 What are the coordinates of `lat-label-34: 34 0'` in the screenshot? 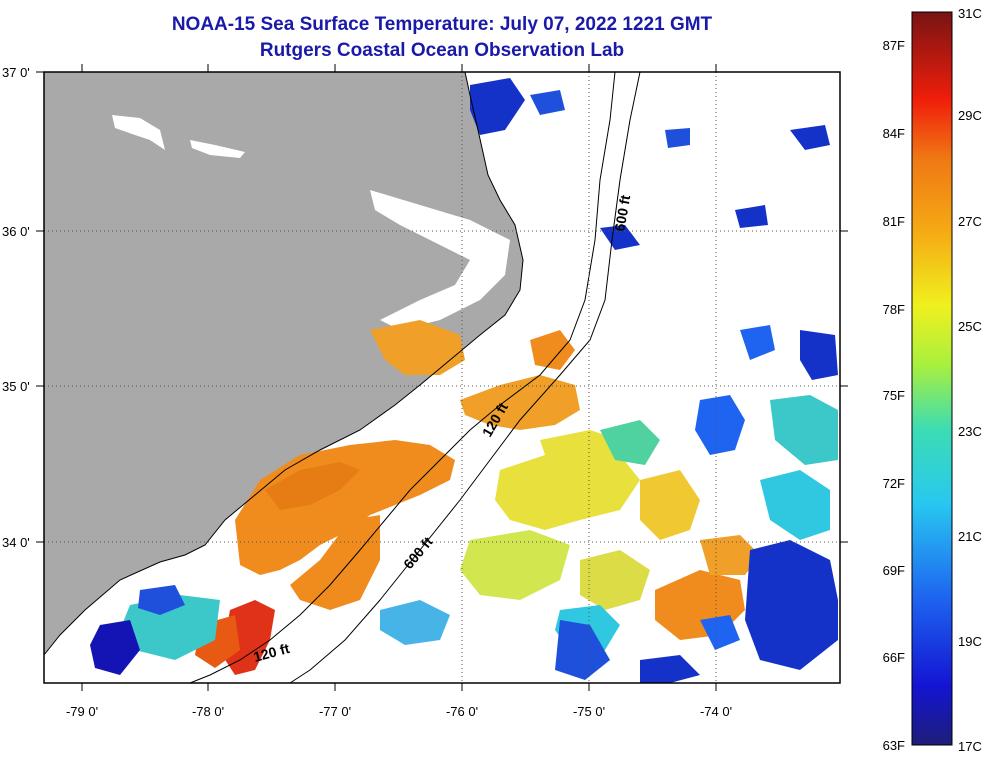 It's located at (16, 542).